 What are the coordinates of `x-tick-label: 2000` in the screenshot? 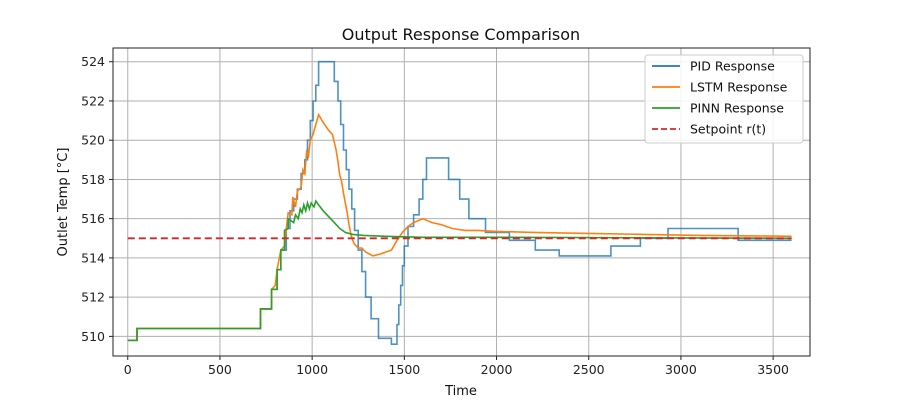 It's located at (497, 369).